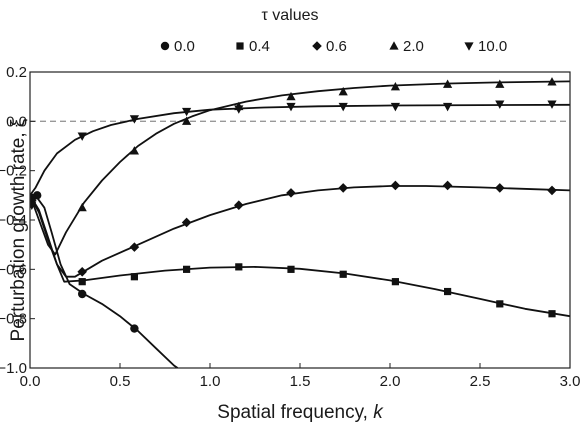 This screenshot has width=585, height=427. Describe the element at coordinates (16, 121) in the screenshot. I see `y-tick-label: 0.0` at that location.